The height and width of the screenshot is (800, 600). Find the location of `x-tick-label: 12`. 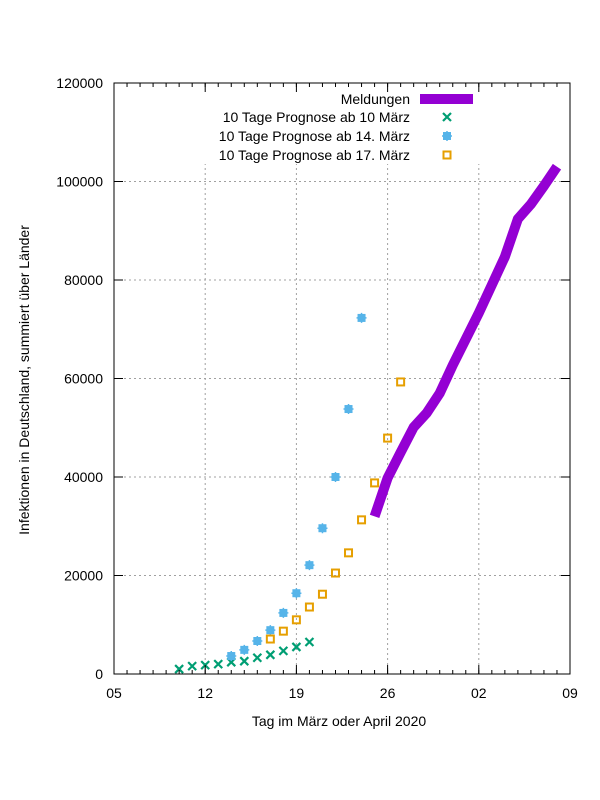

x-tick-label: 12 is located at coordinates (205, 693).